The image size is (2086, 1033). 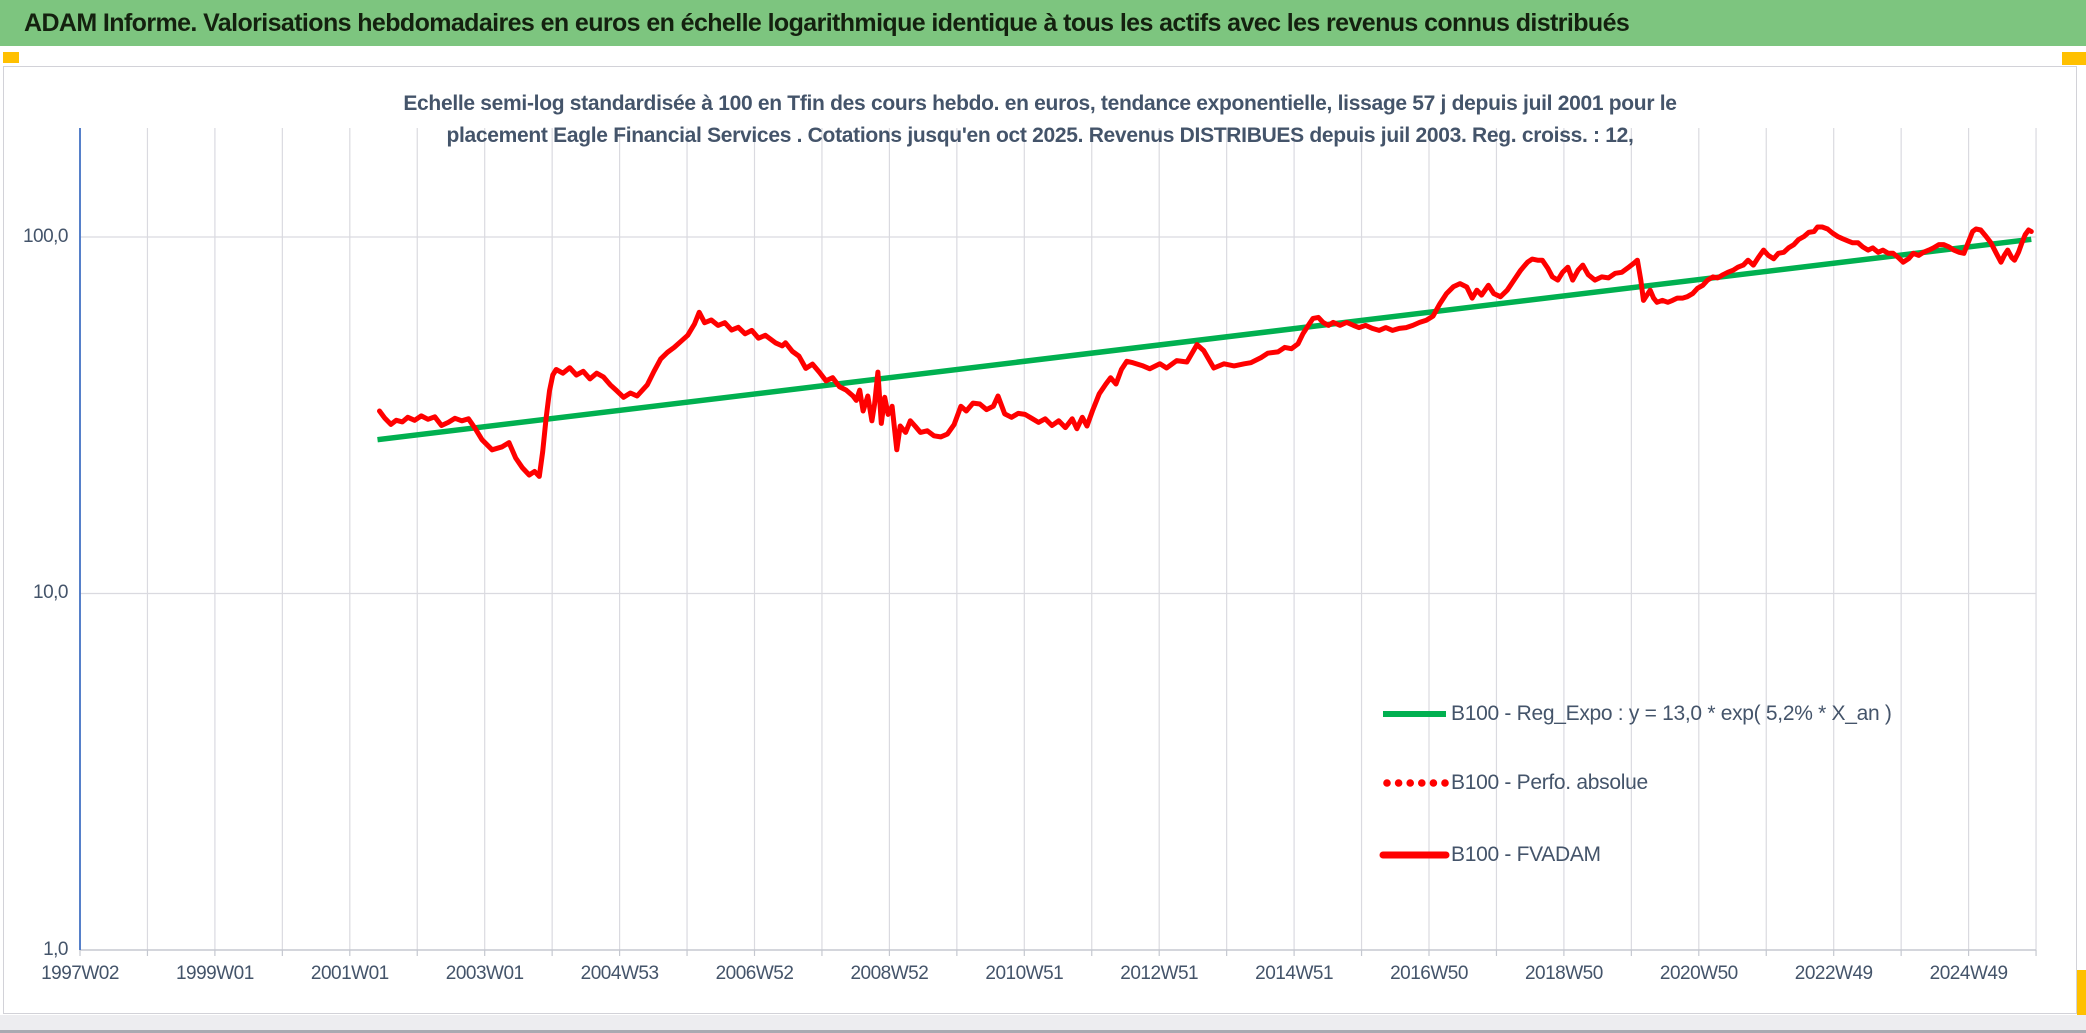 What do you see at coordinates (80, 973) in the screenshot?
I see `x-tick-label: 1997W02` at bounding box center [80, 973].